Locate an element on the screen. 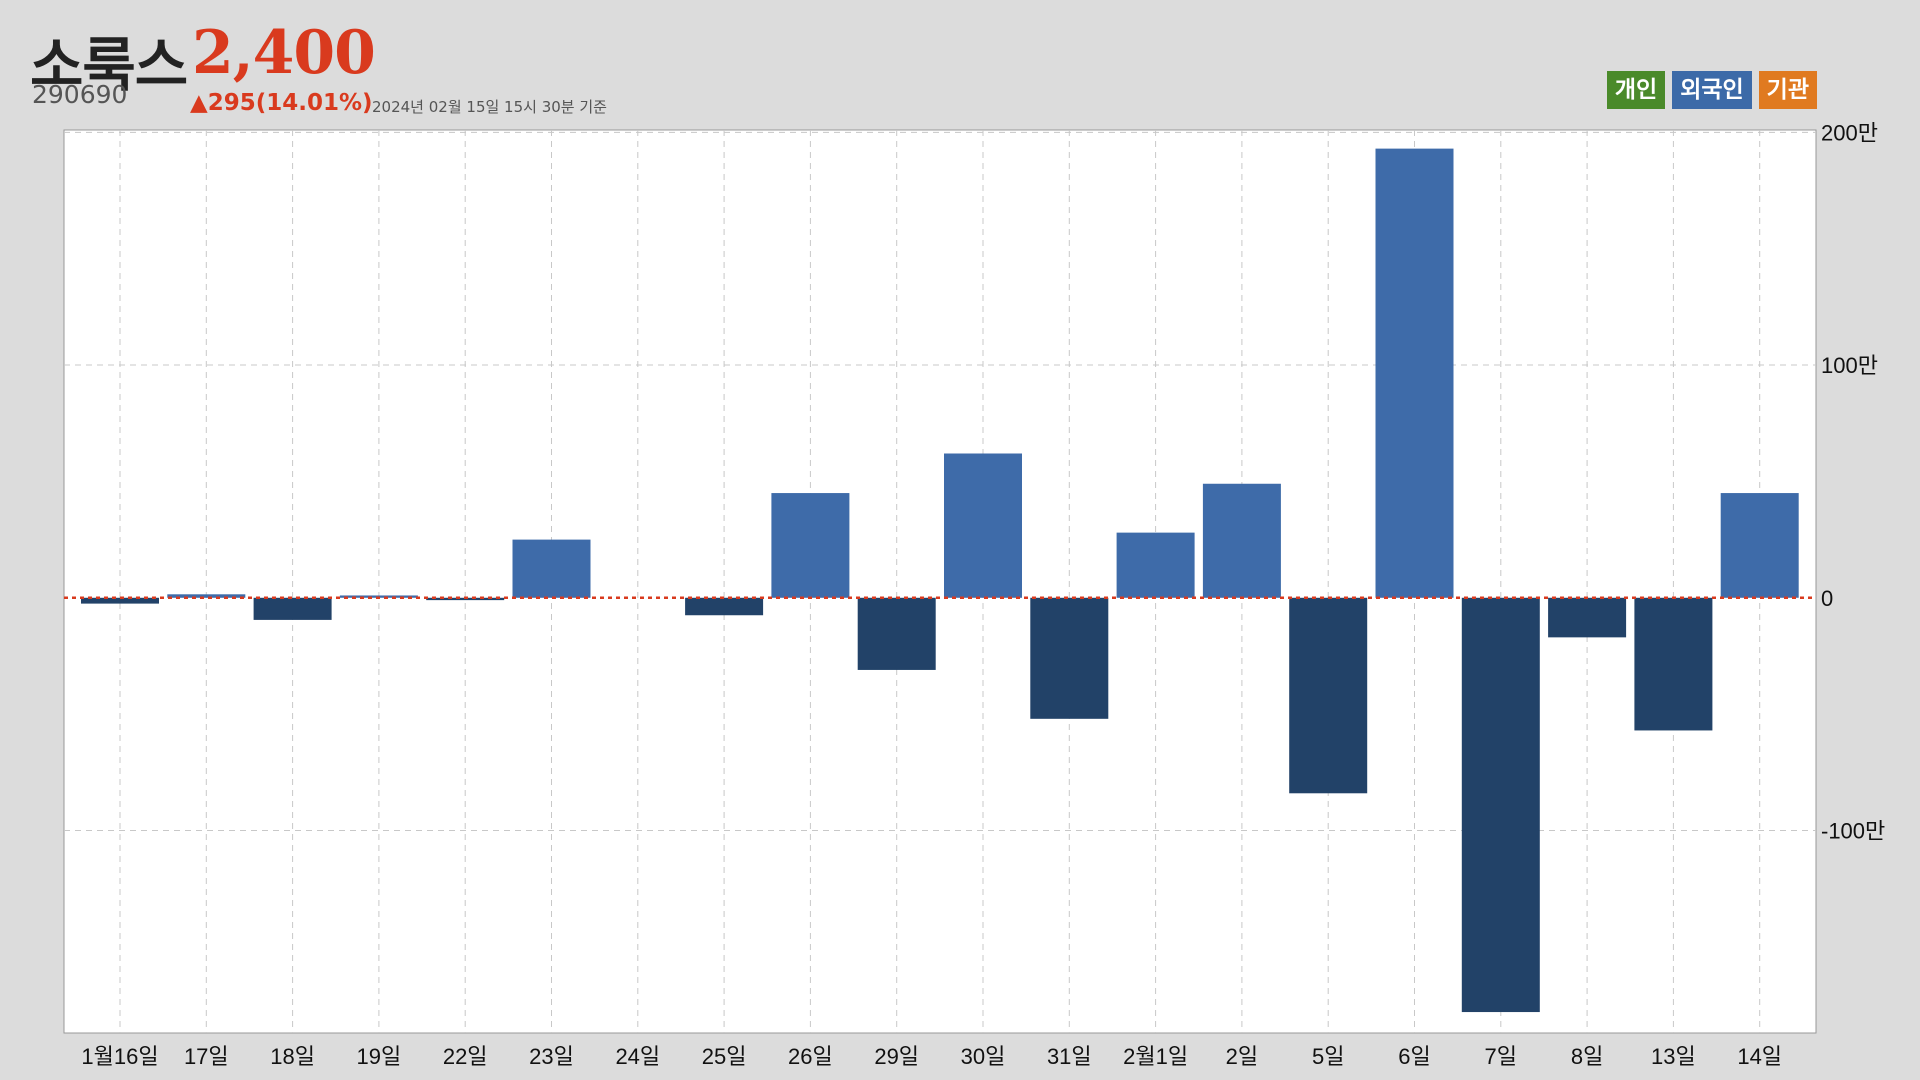 The image size is (1920, 1080). x-tick-label: 17일 is located at coordinates (206, 1056).